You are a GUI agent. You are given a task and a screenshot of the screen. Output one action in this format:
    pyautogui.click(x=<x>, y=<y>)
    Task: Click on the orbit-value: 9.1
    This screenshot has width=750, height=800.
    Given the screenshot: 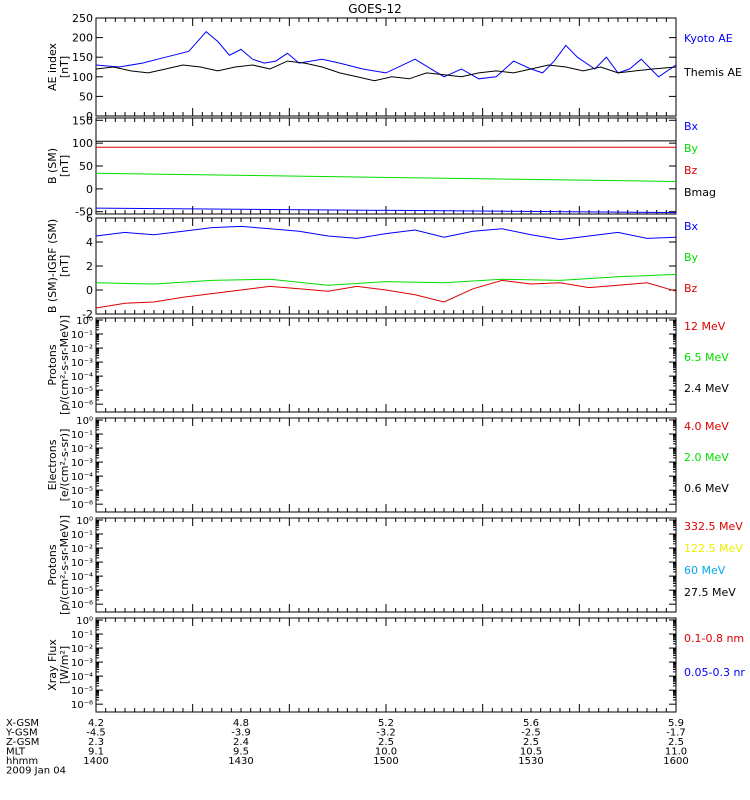 What is the action you would take?
    pyautogui.click(x=96, y=752)
    